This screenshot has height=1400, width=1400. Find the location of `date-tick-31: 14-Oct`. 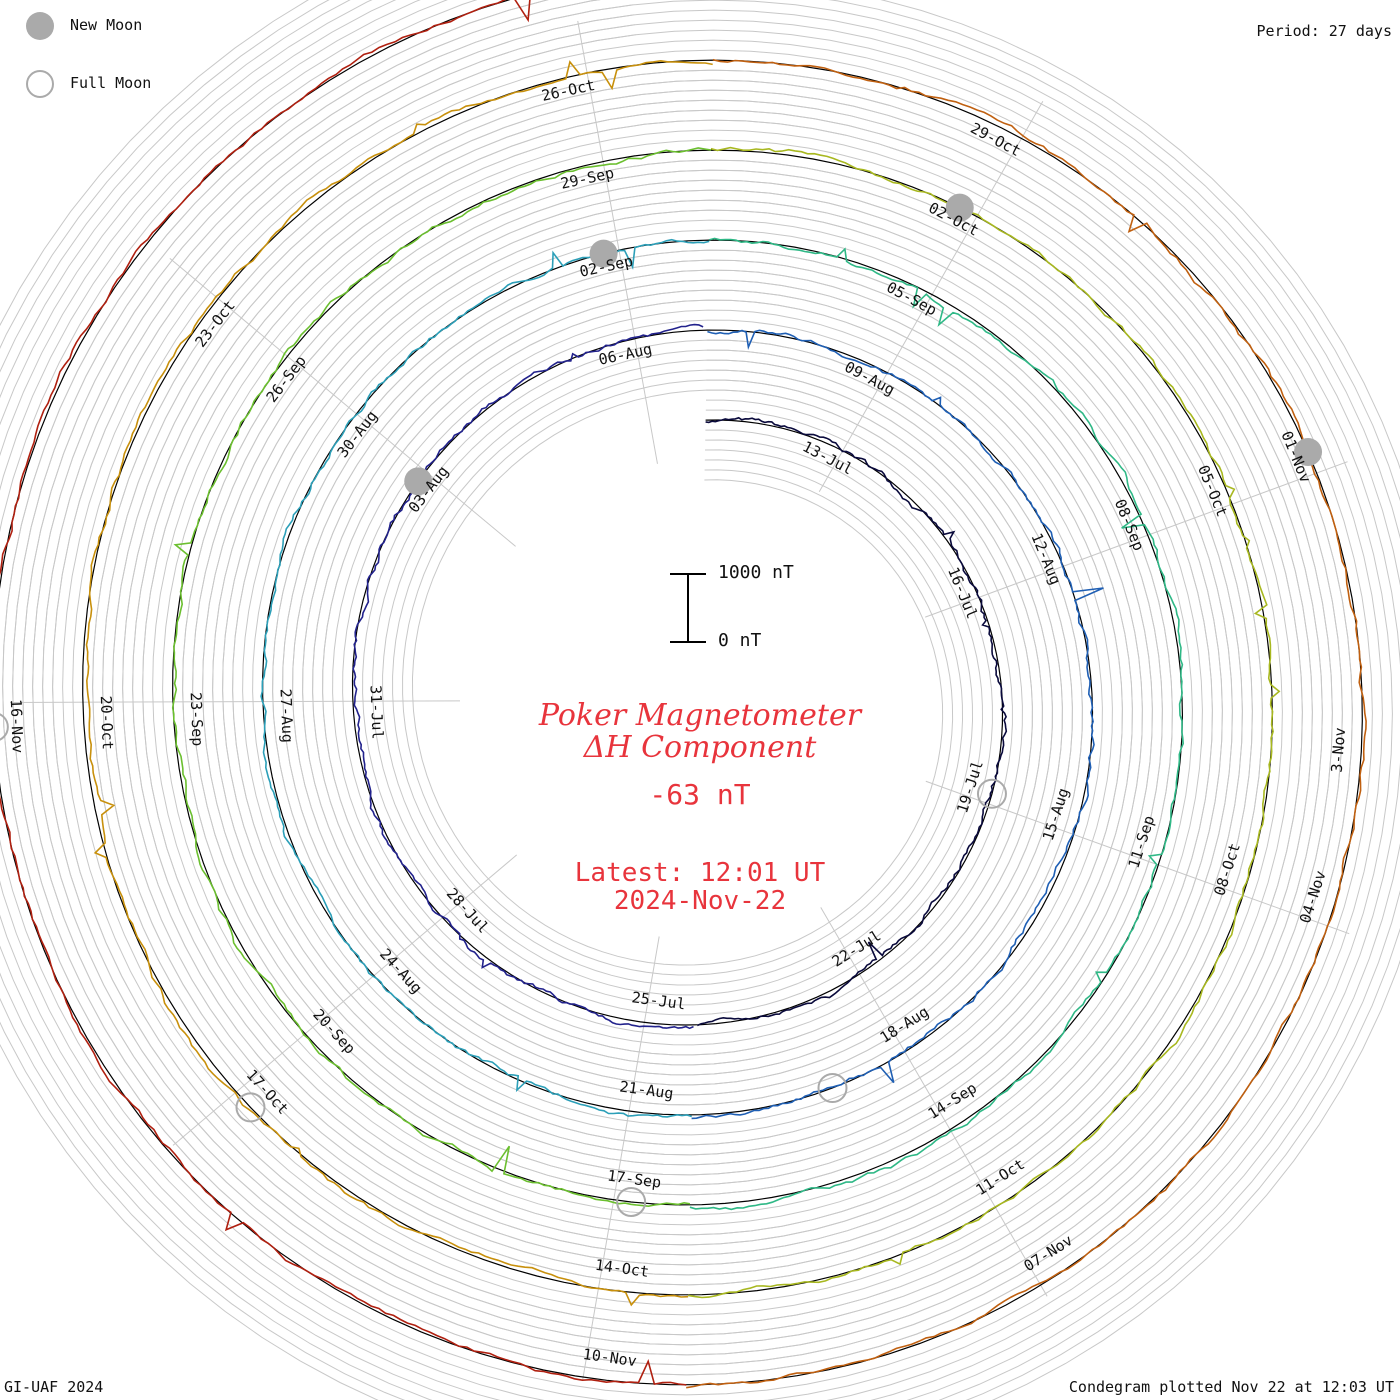

date-tick-31: 14-Oct is located at coordinates (622, 1268).